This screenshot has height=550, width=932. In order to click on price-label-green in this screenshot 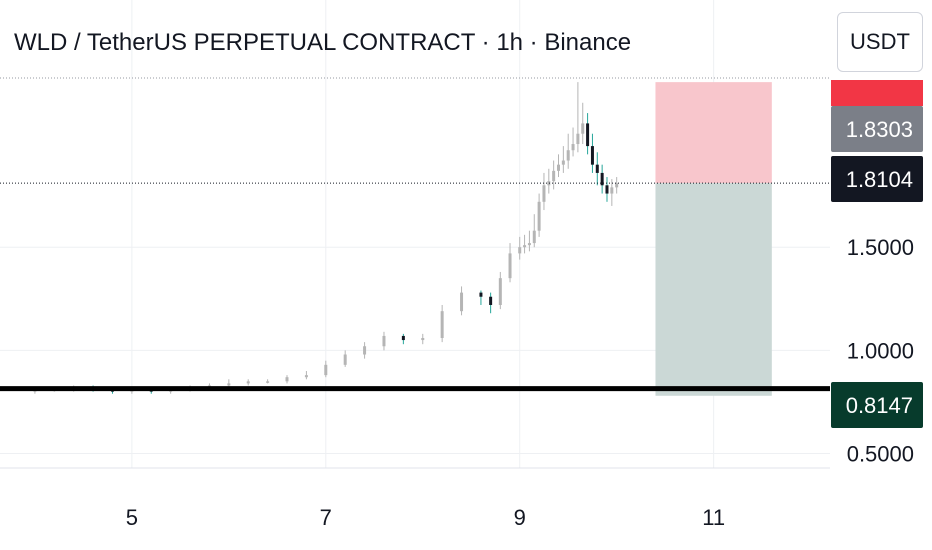, I will do `click(877, 405)`.